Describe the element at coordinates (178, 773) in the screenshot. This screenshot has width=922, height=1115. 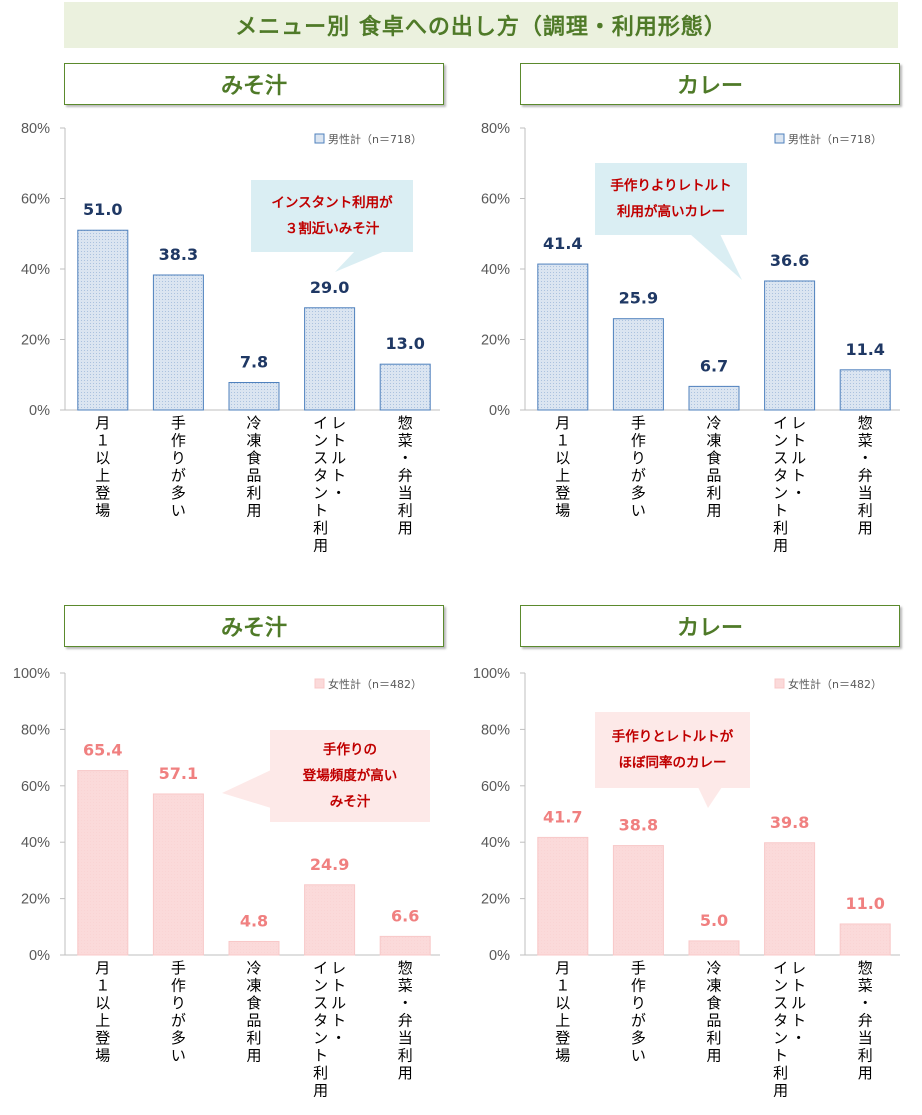
I see `data-label: 57.1` at that location.